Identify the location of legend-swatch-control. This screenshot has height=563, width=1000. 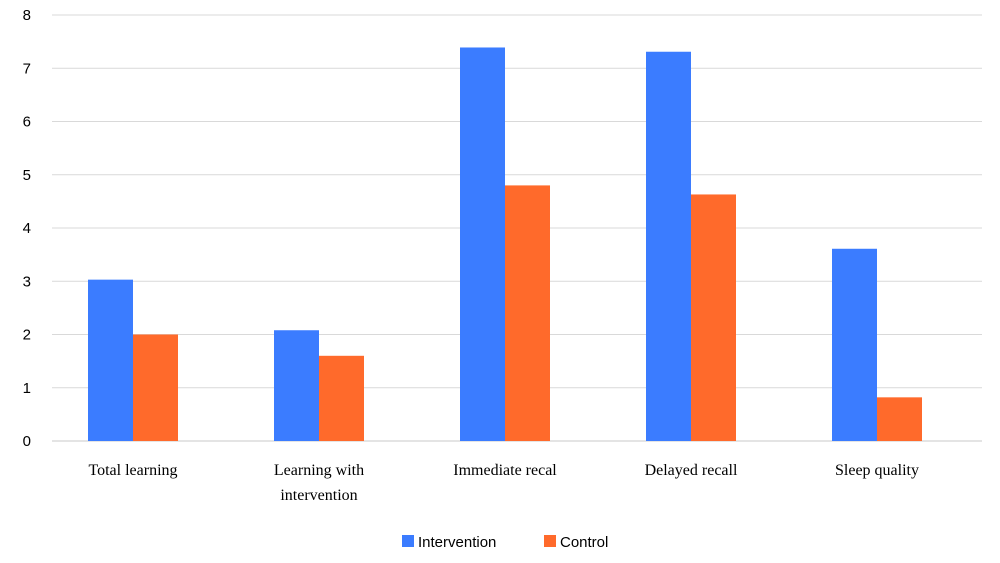
(550, 541).